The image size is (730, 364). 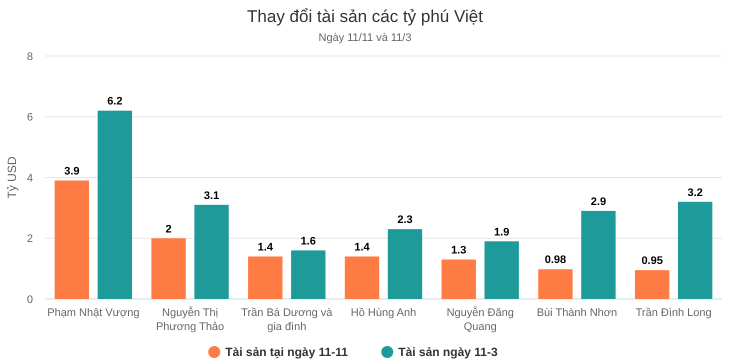 What do you see at coordinates (169, 229) in the screenshot?
I see `data-label: 2` at bounding box center [169, 229].